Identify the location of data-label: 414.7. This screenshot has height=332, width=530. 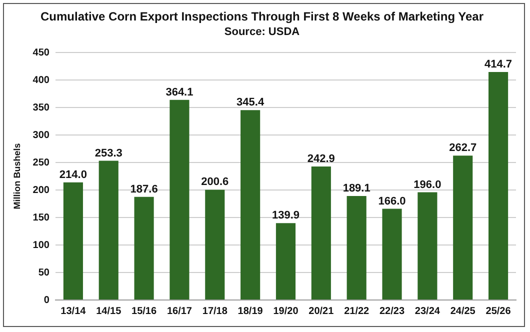
(498, 64).